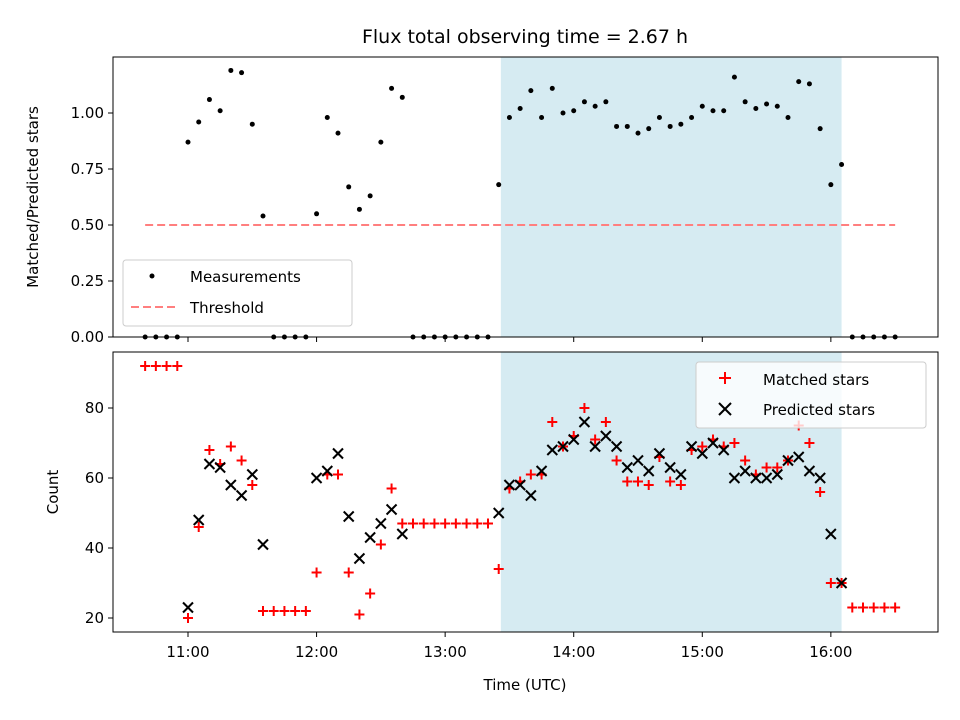 The height and width of the screenshot is (720, 960). Describe the element at coordinates (33, 197) in the screenshot. I see `top-y-axis-label: Matched/Predicted stars` at that location.